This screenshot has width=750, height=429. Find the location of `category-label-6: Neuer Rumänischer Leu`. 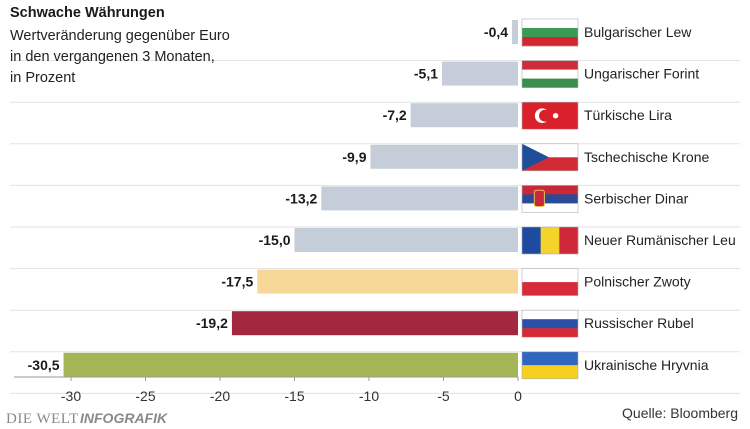

category-label-6: Neuer Rumänischer Leu is located at coordinates (660, 240).